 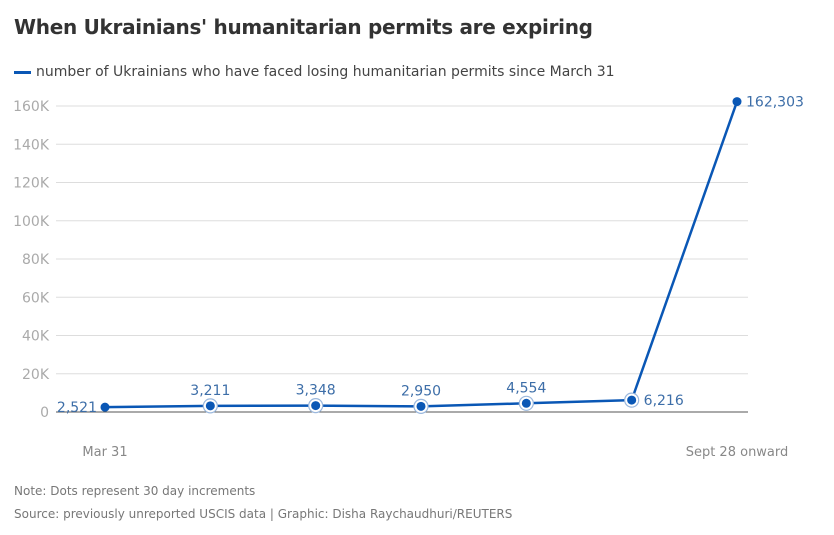 What do you see at coordinates (36, 298) in the screenshot?
I see `y-tick-label: 60K` at bounding box center [36, 298].